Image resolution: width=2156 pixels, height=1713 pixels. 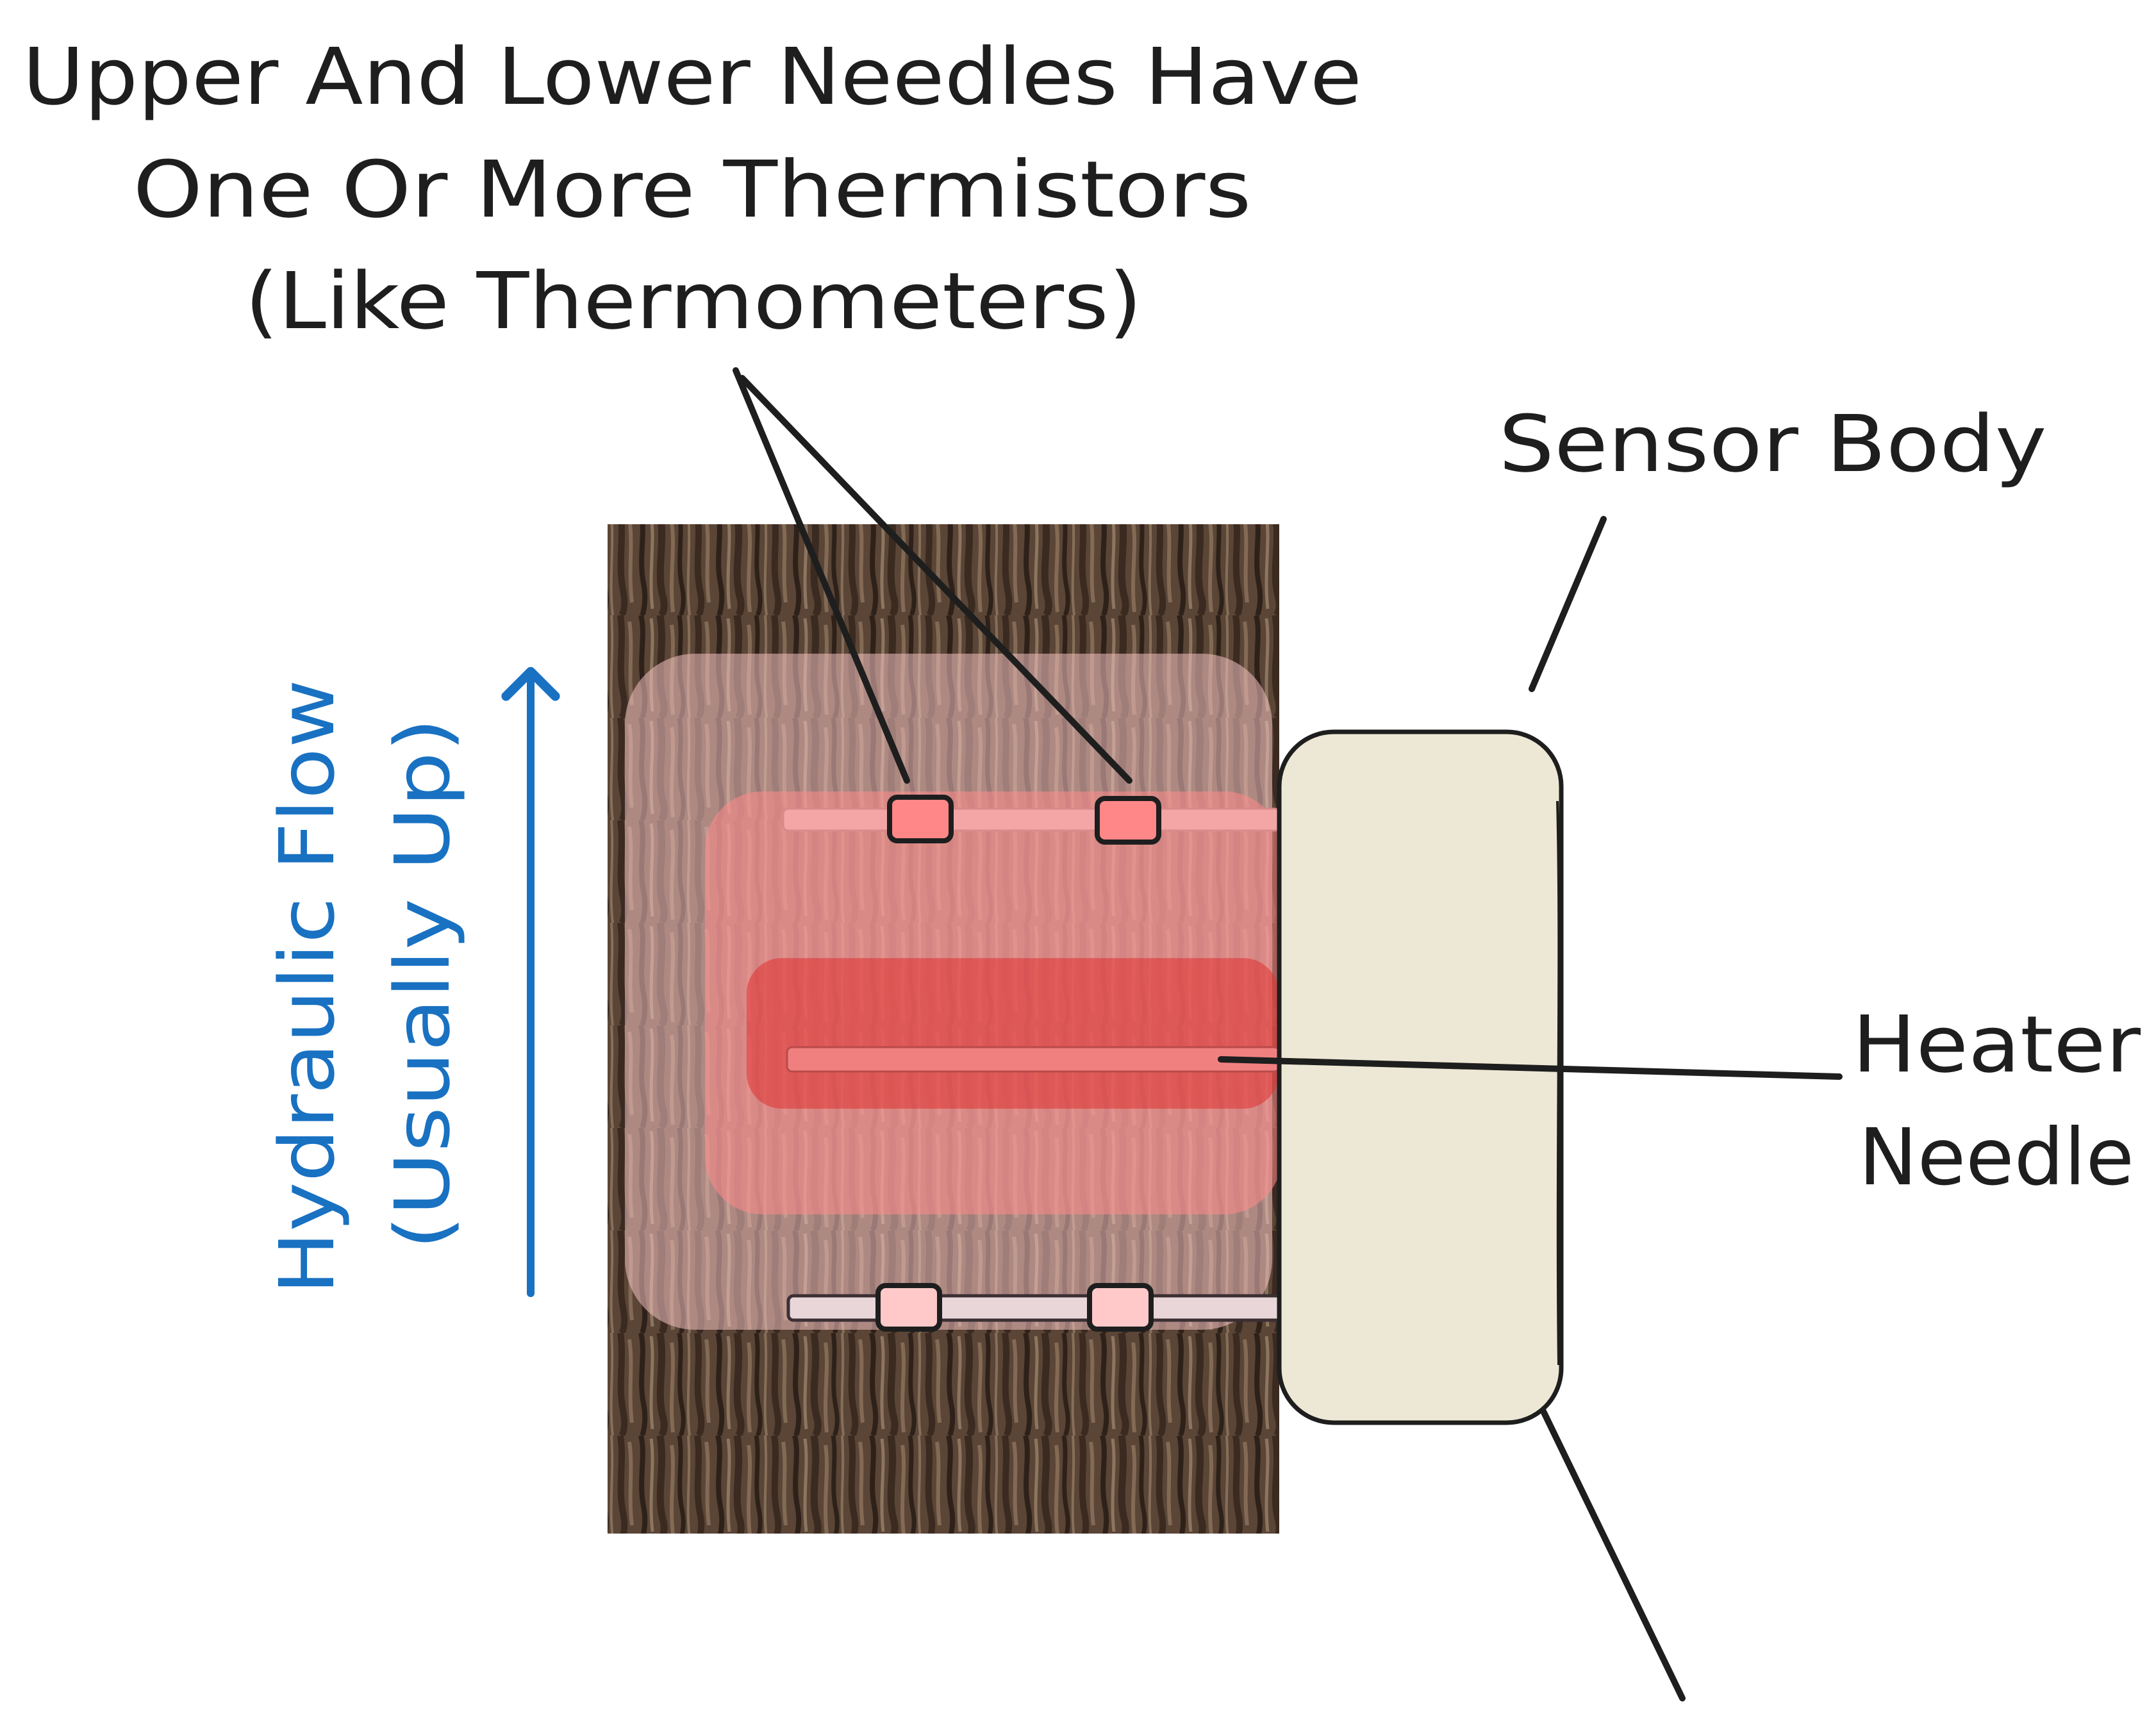 What do you see at coordinates (423, 984) in the screenshot?
I see `hydraulic-flow-label-line-2: (Usually Up)` at bounding box center [423, 984].